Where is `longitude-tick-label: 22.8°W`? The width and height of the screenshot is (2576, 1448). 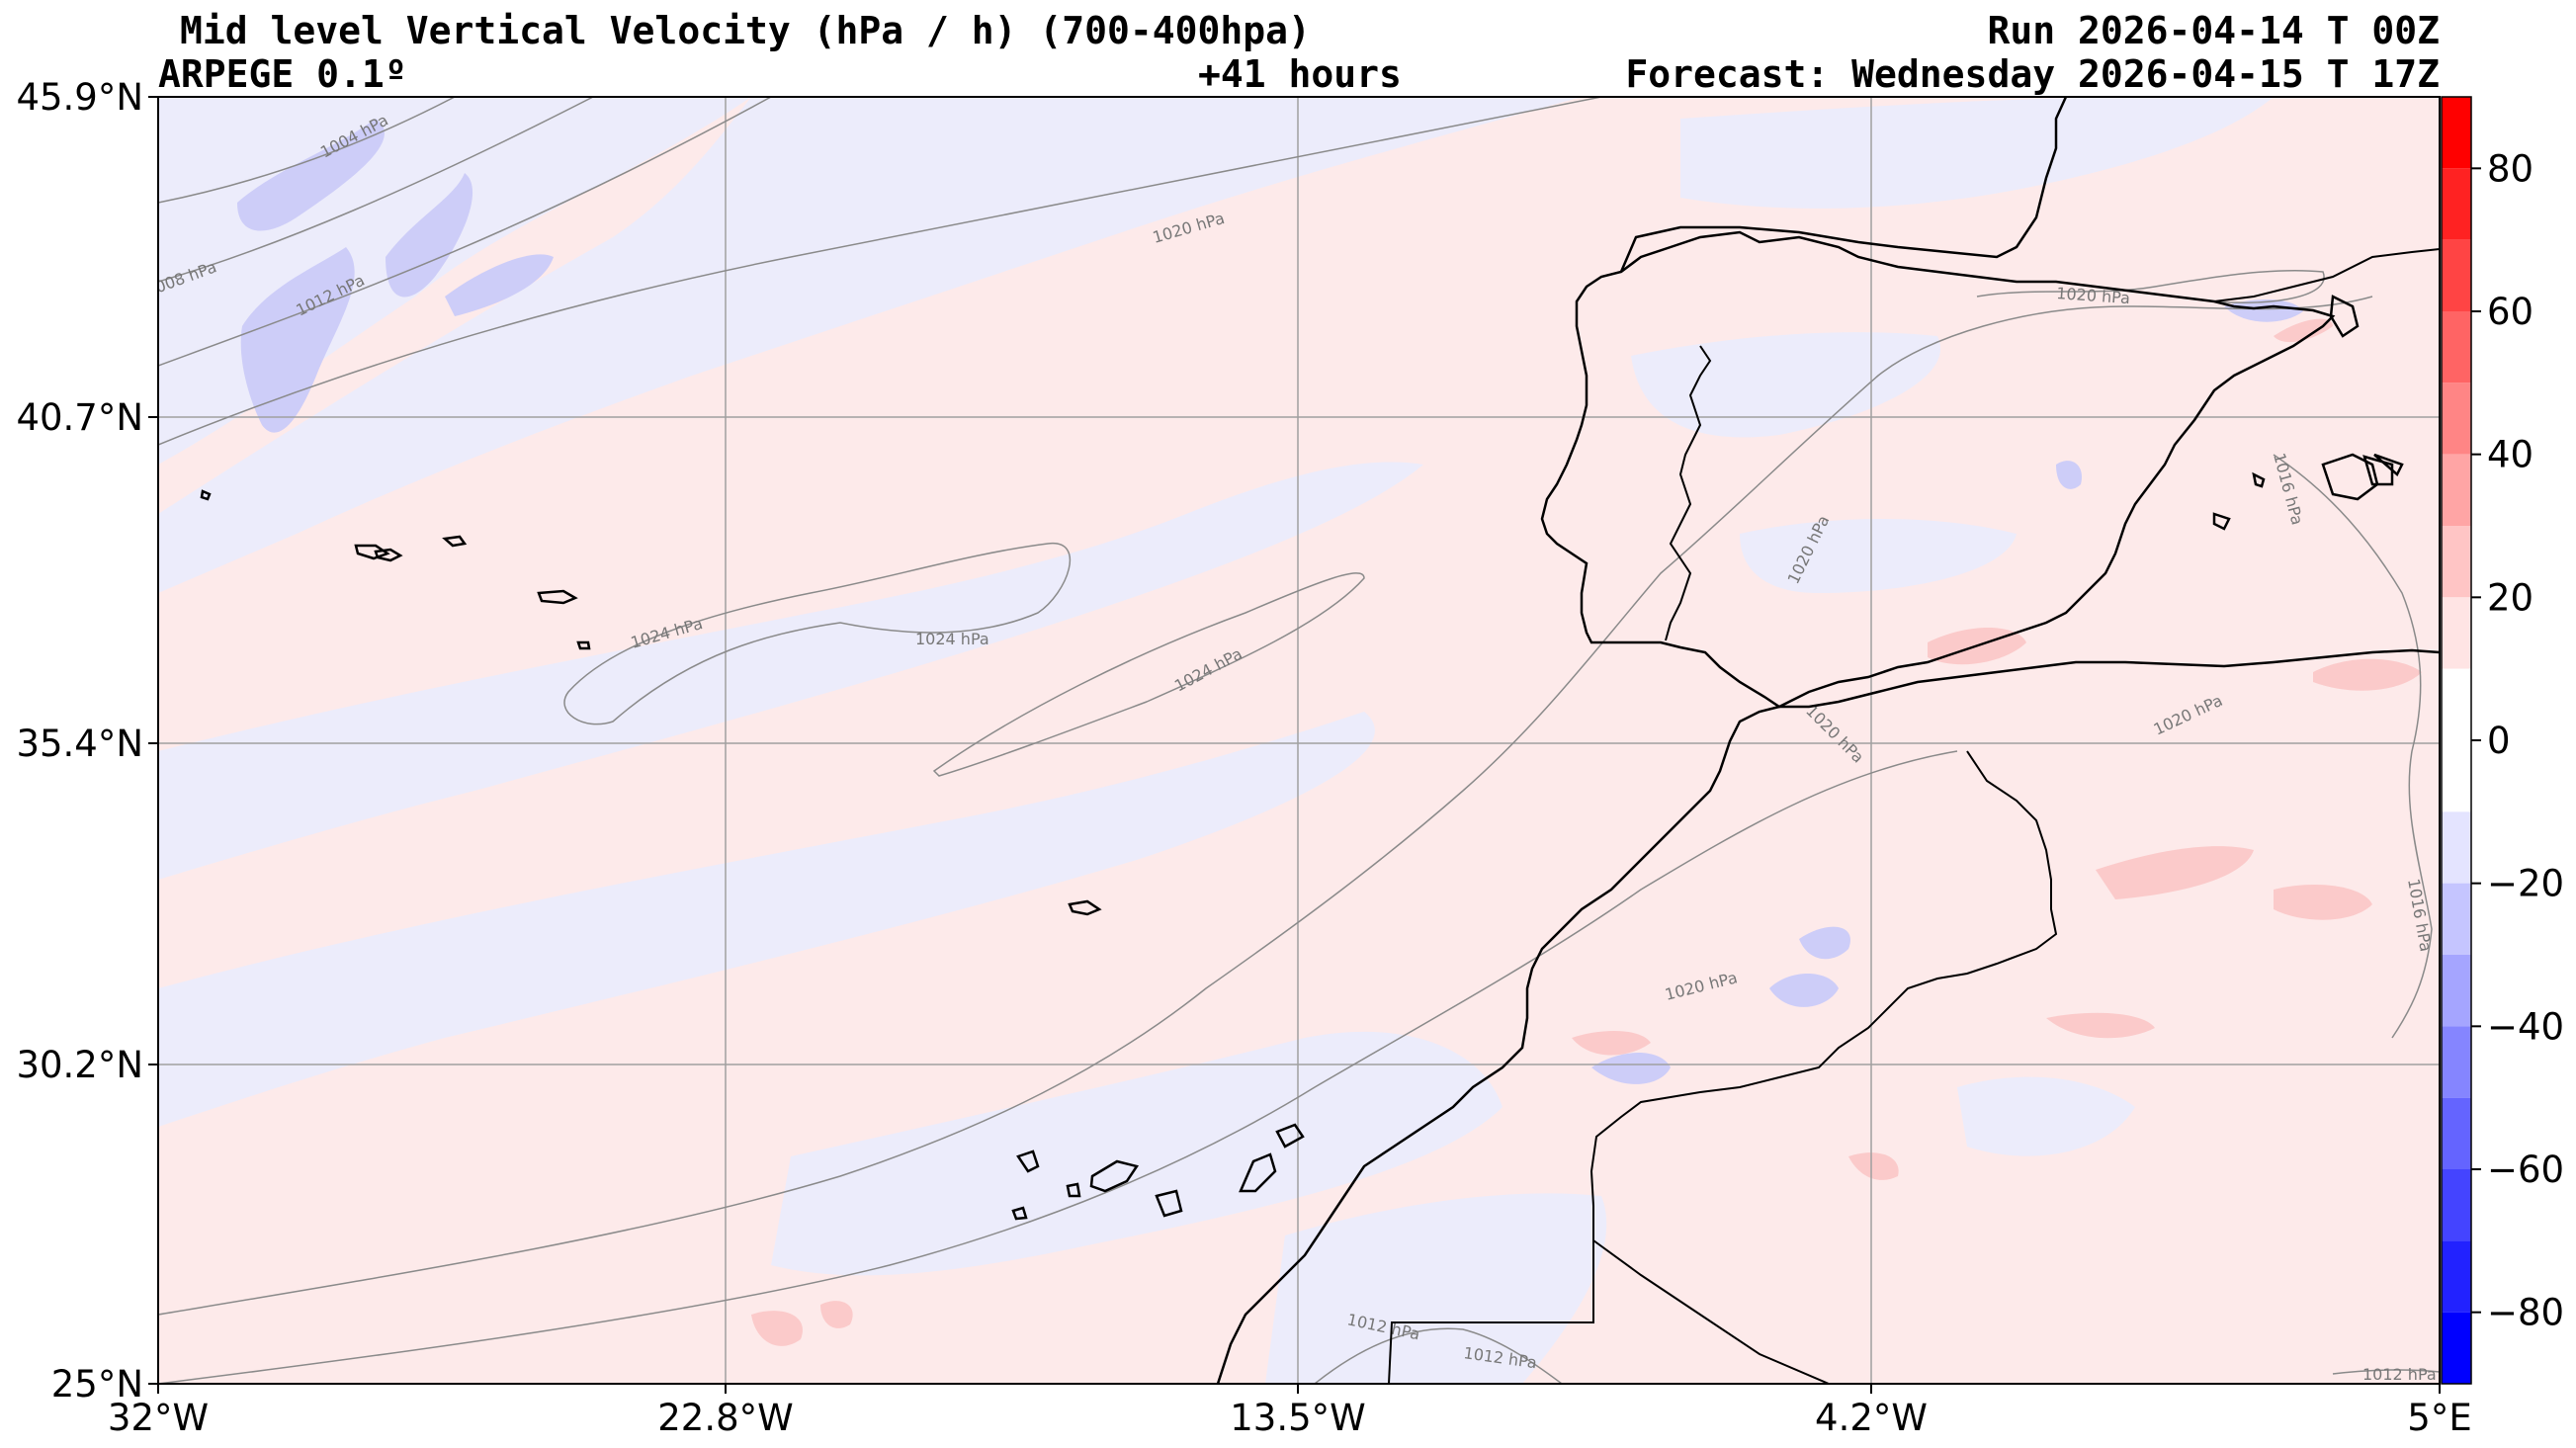
longitude-tick-label: 22.8°W is located at coordinates (725, 1418).